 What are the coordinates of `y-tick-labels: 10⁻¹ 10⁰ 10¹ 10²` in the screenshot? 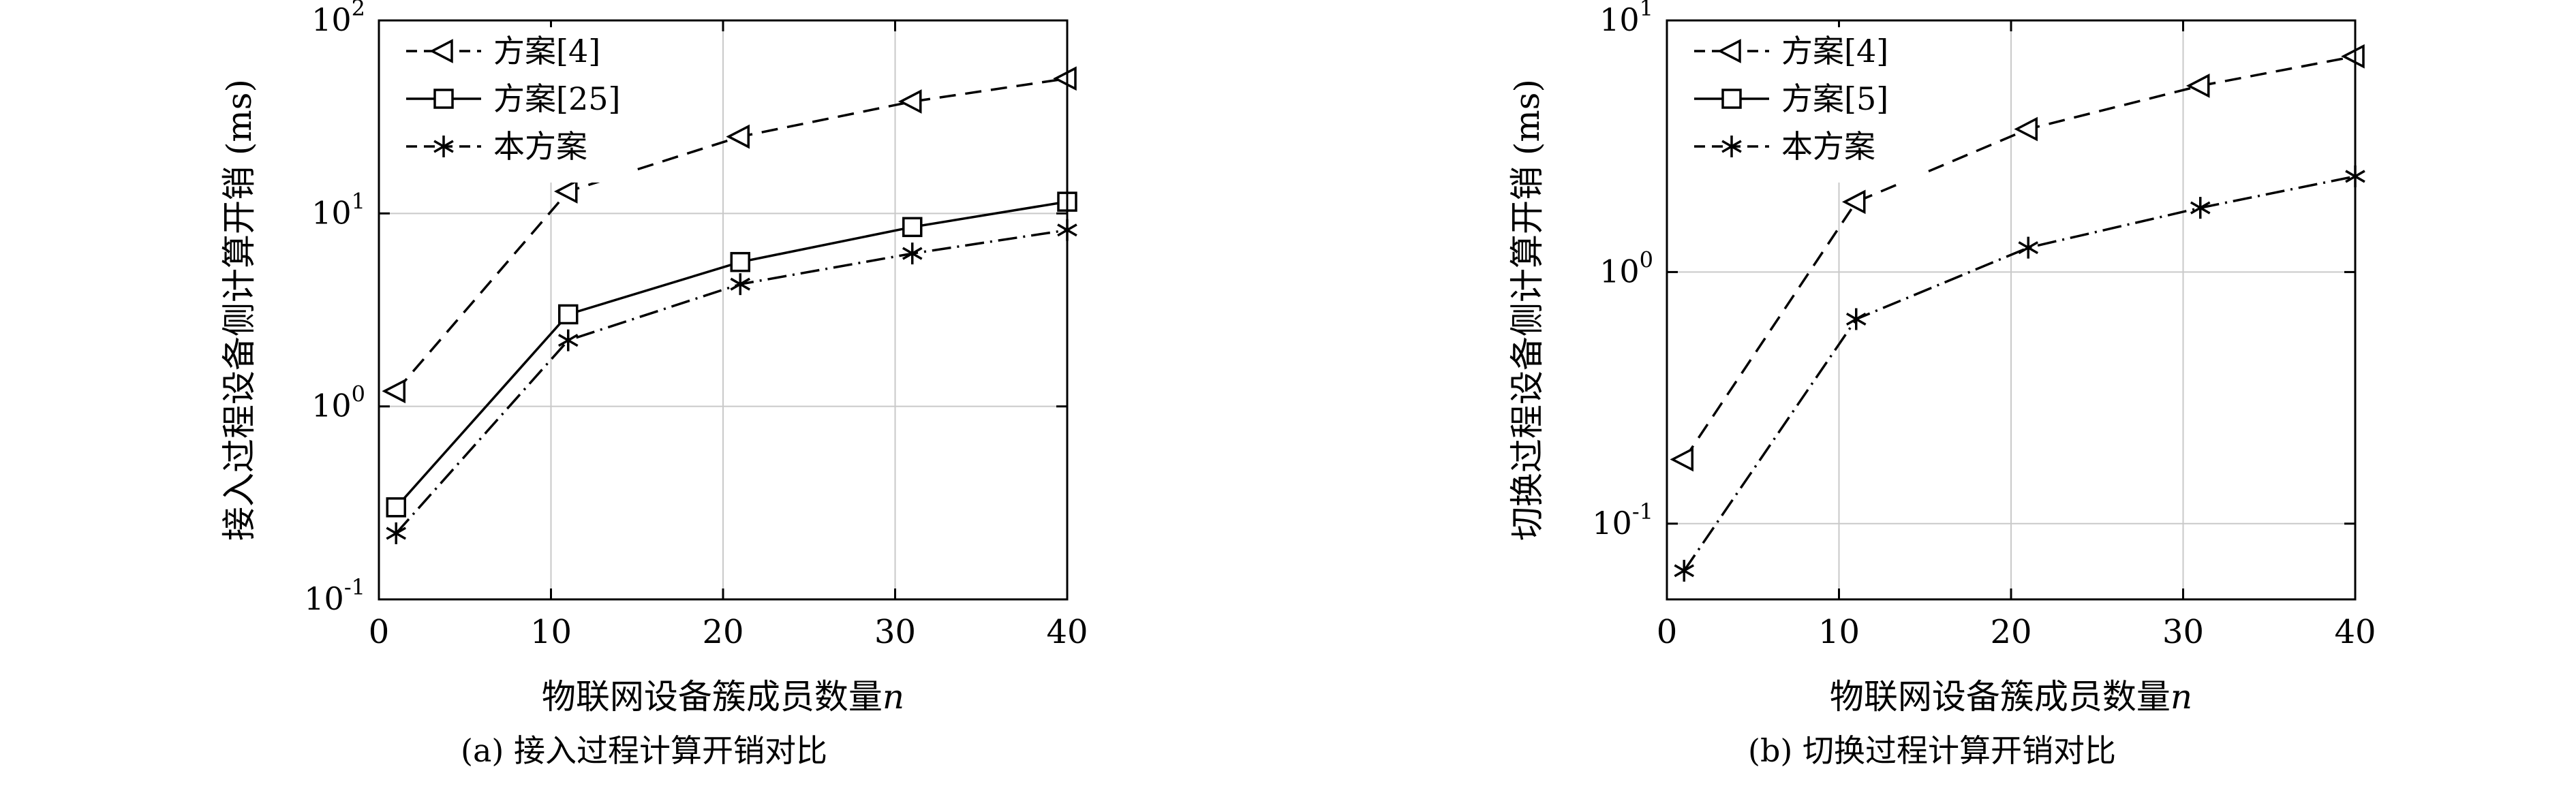 It's located at (334, 308).